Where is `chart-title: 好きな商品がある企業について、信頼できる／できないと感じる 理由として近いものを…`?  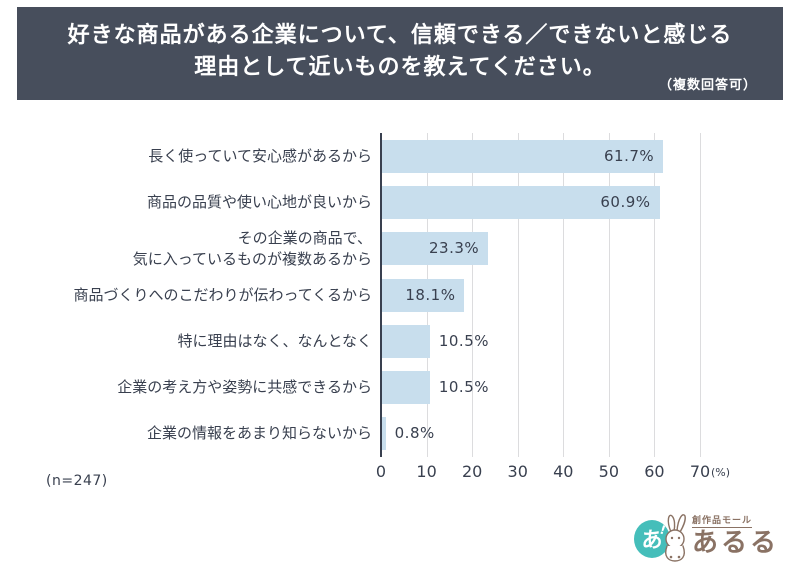
chart-title: 好きな商品がある企業について、信頼できる／できないと感じる 理由として近いものを… is located at coordinates (400, 45).